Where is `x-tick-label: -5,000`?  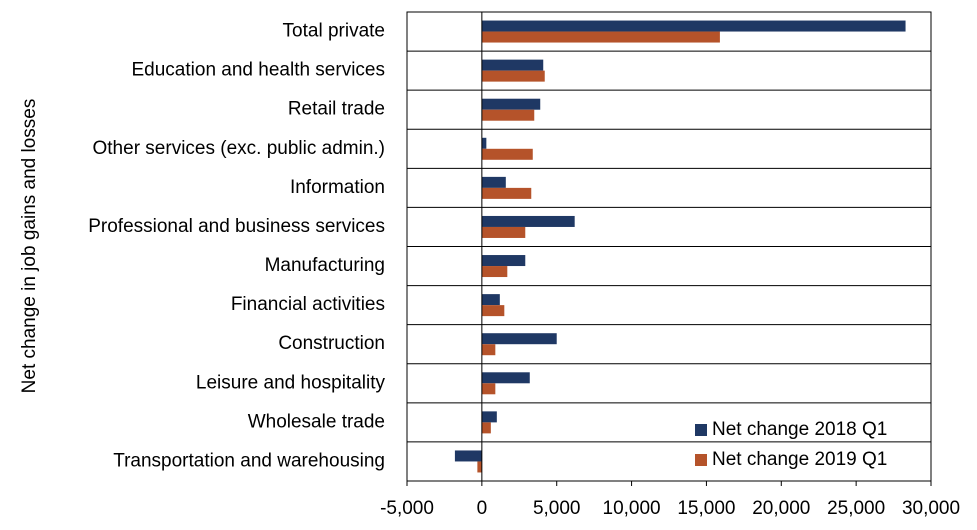 x-tick-label: -5,000 is located at coordinates (407, 508).